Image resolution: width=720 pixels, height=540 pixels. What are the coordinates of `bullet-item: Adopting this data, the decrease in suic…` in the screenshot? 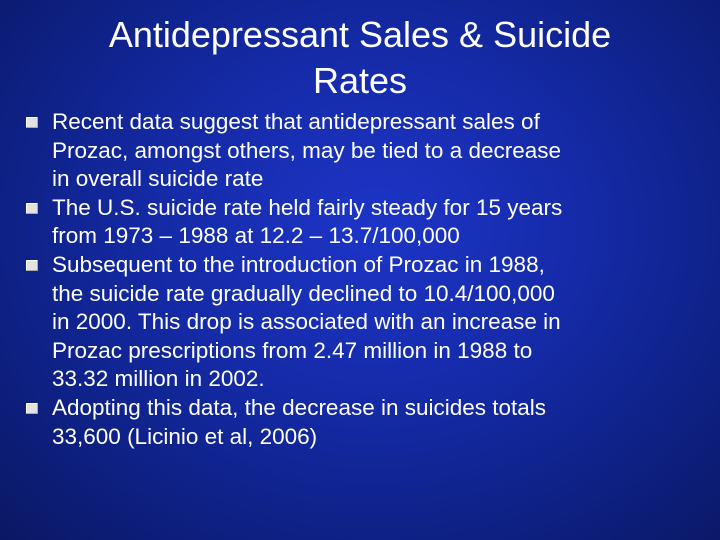 It's located at (366, 422).